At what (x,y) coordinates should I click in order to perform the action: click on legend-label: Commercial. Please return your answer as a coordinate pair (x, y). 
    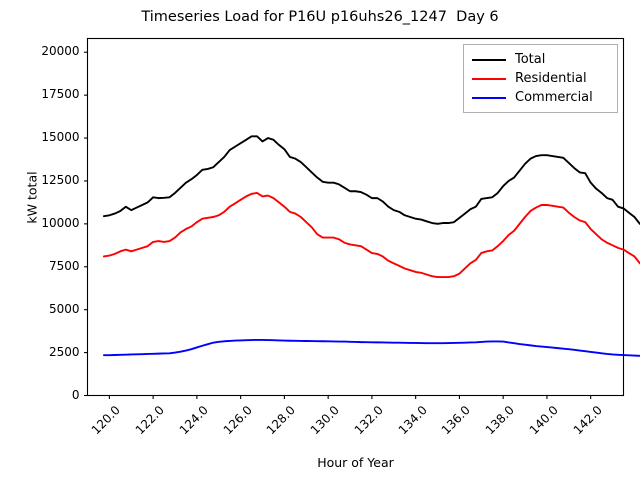
    Looking at the image, I should click on (554, 97).